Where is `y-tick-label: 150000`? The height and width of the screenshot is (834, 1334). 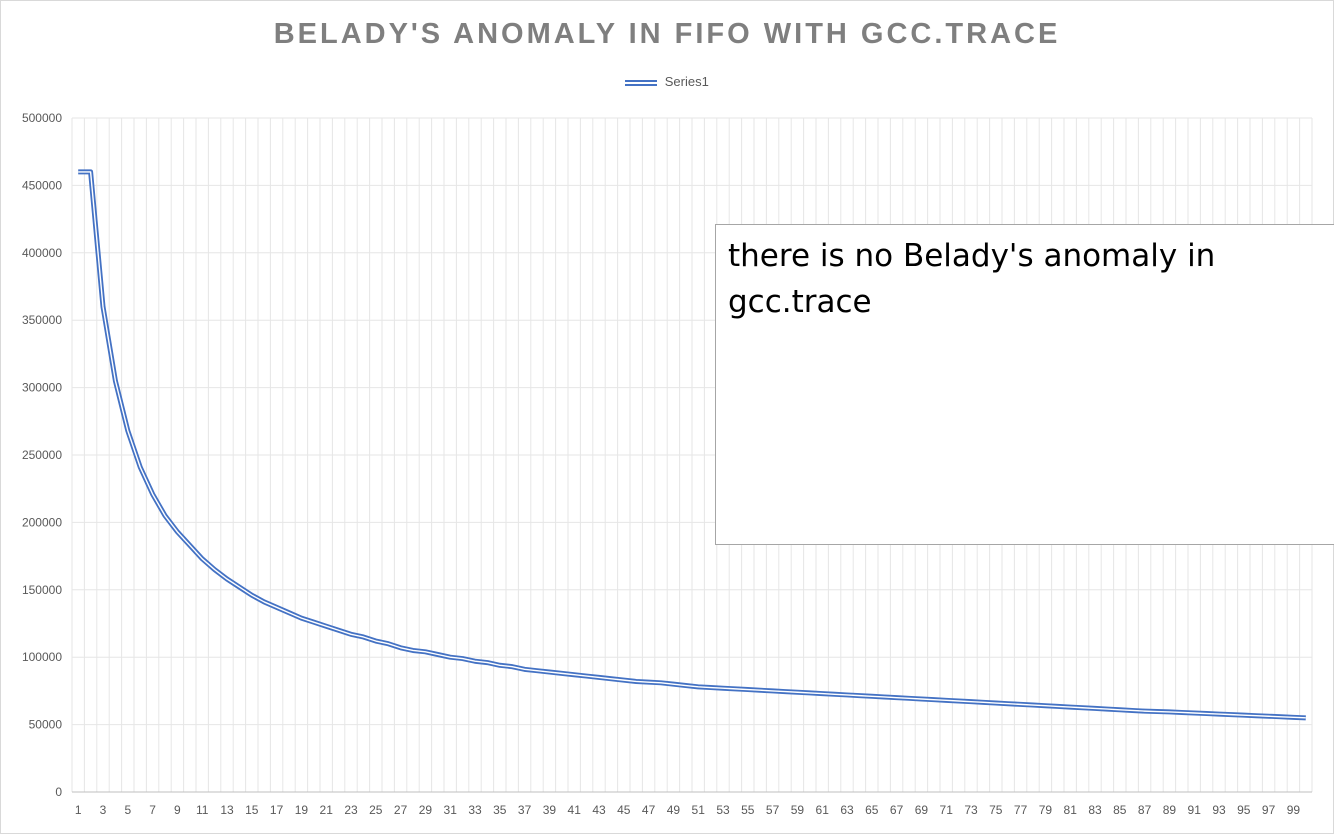 y-tick-label: 150000 is located at coordinates (42, 590).